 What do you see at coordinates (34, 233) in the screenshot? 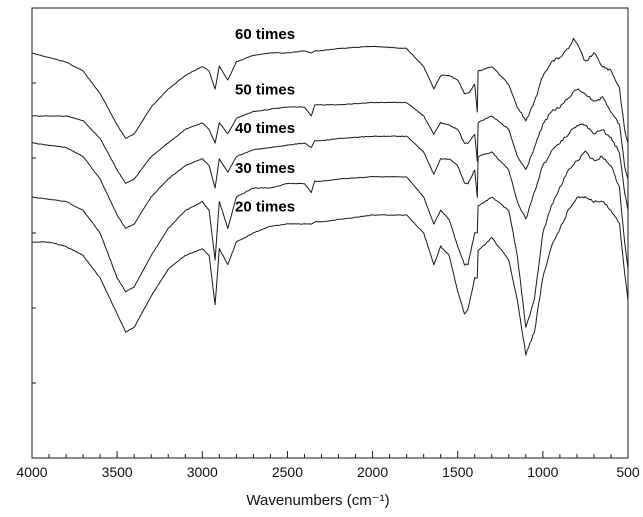
I see `y-axis-ticks` at bounding box center [34, 233].